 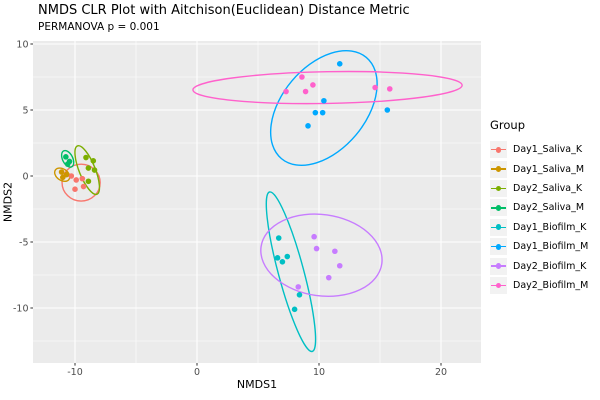 I want to click on confidence-ellipse-Day2_Saliva_M, so click(x=67, y=158).